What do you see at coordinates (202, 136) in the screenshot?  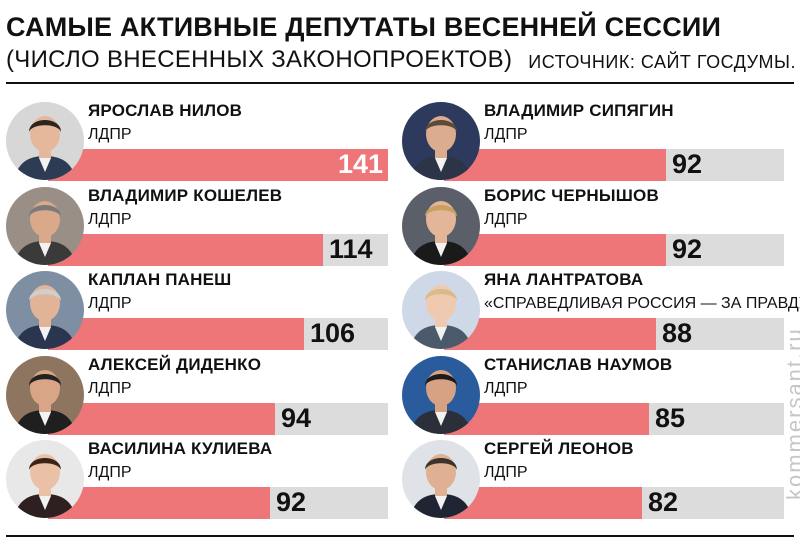 I see `deputy-card: 141 ЯРОСЛАВ НИЛОВ ЛДПР` at bounding box center [202, 136].